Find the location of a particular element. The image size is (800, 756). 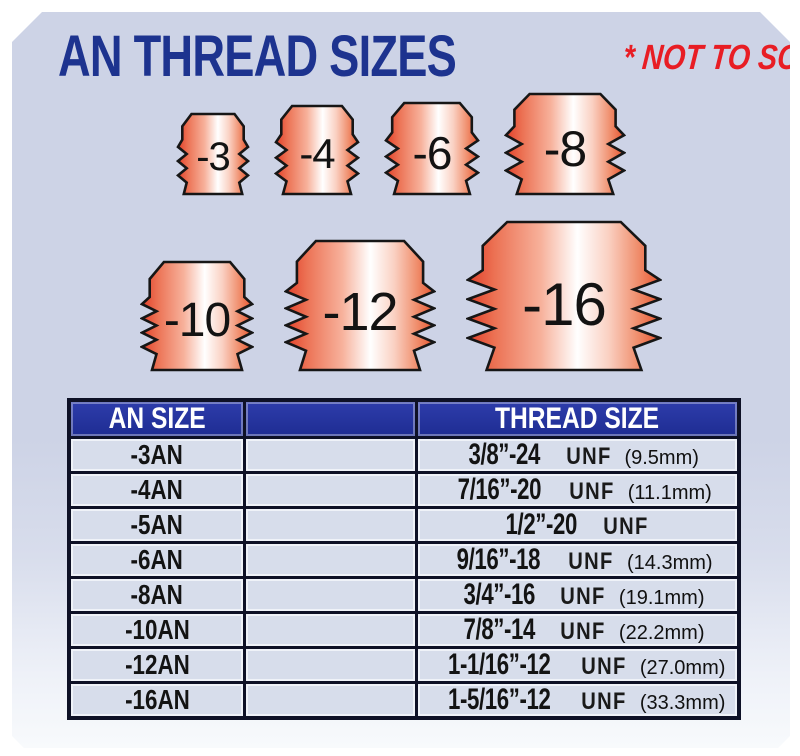

an-size-cell: -3AN is located at coordinates (157, 455).